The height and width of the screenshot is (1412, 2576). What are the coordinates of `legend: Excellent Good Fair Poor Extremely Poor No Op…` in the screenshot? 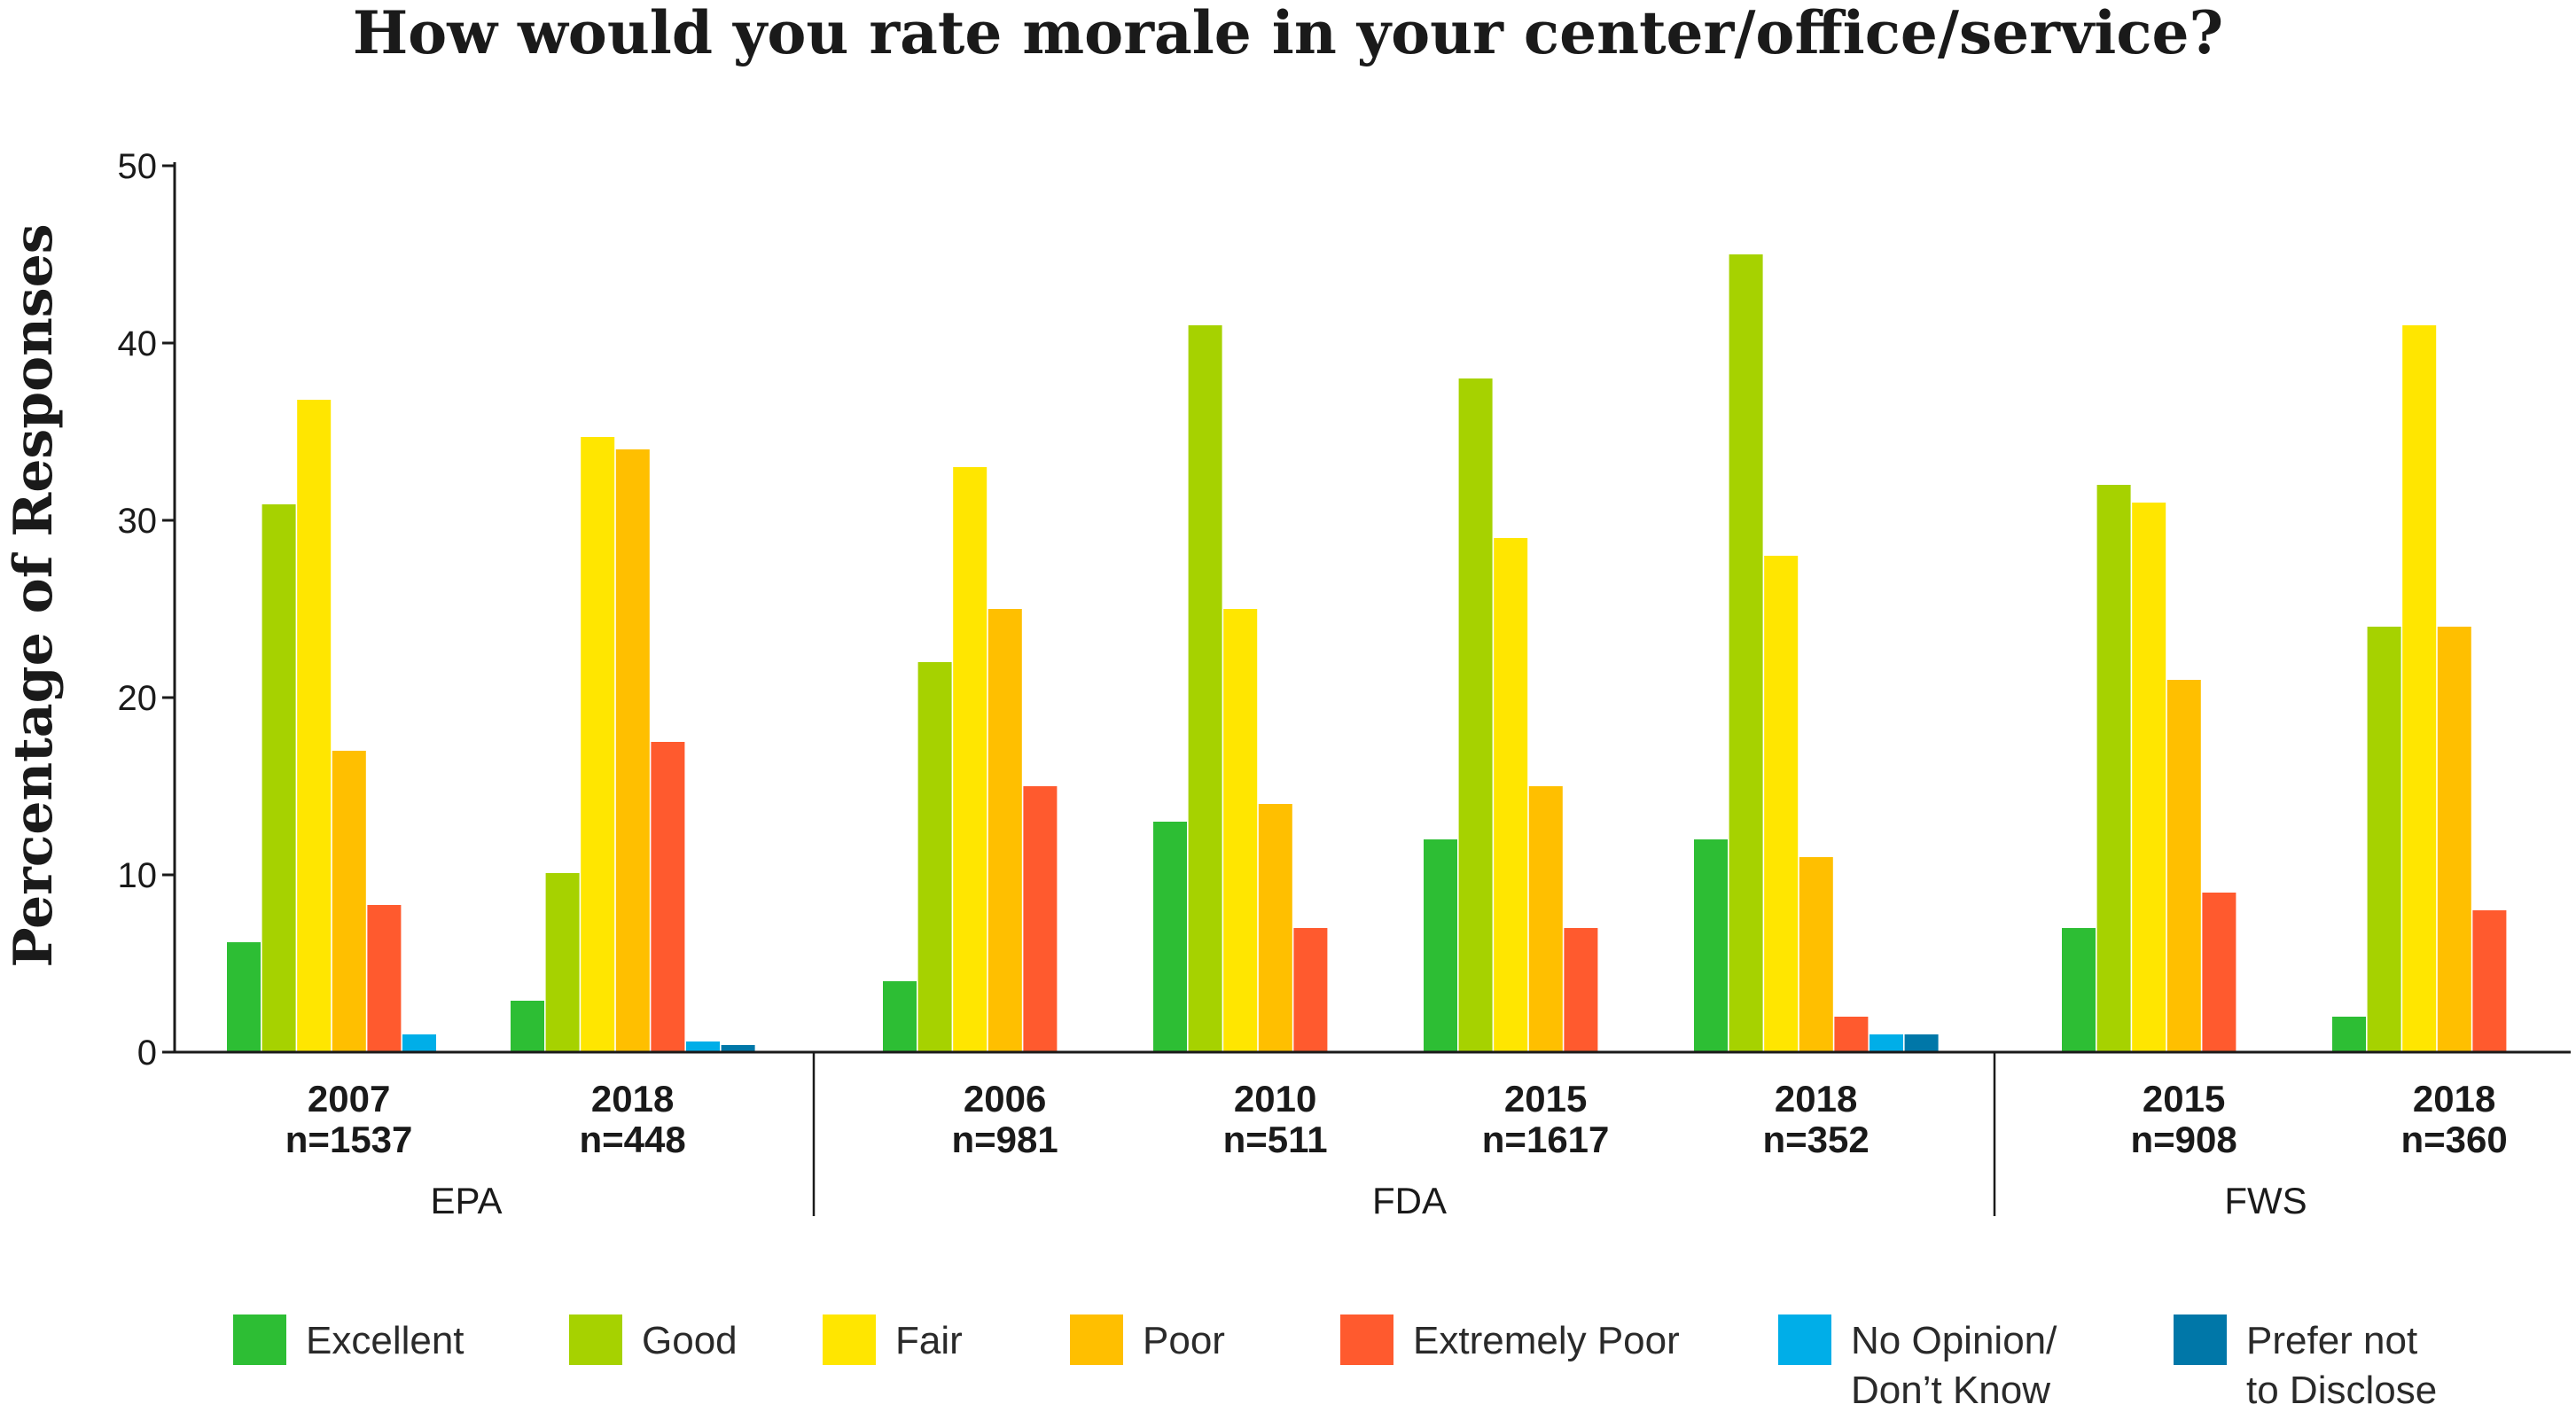 It's located at (1335, 1363).